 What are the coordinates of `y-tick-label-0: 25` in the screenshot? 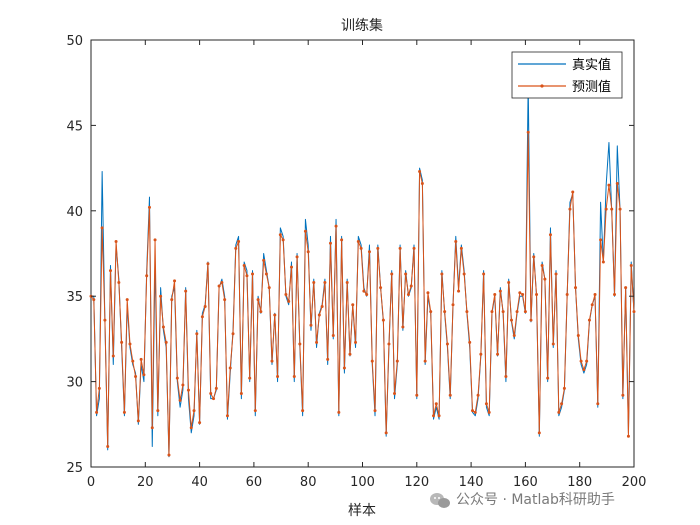 It's located at (74, 468).